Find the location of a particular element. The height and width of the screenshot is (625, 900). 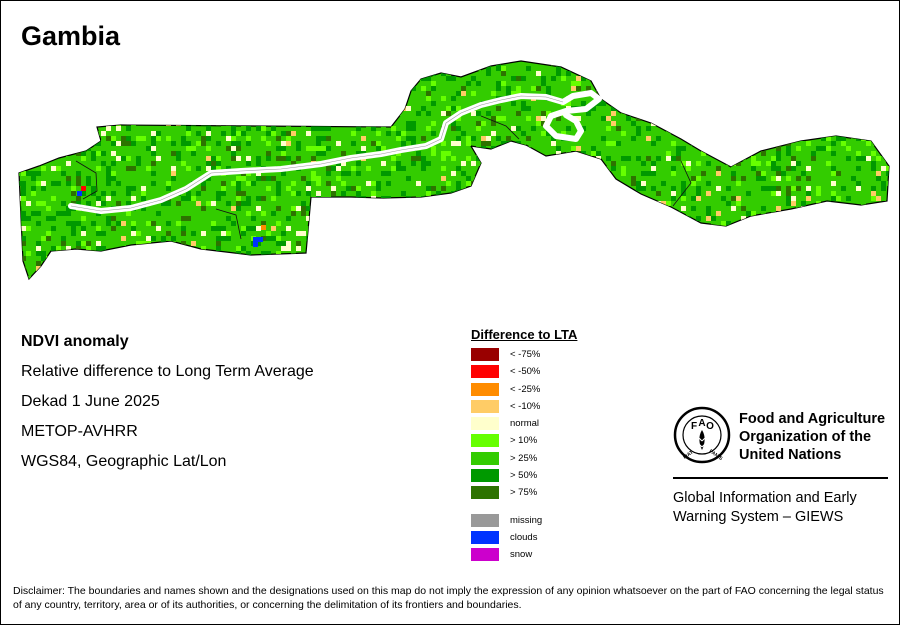

gambia-river-edge is located at coordinates (317, 153).